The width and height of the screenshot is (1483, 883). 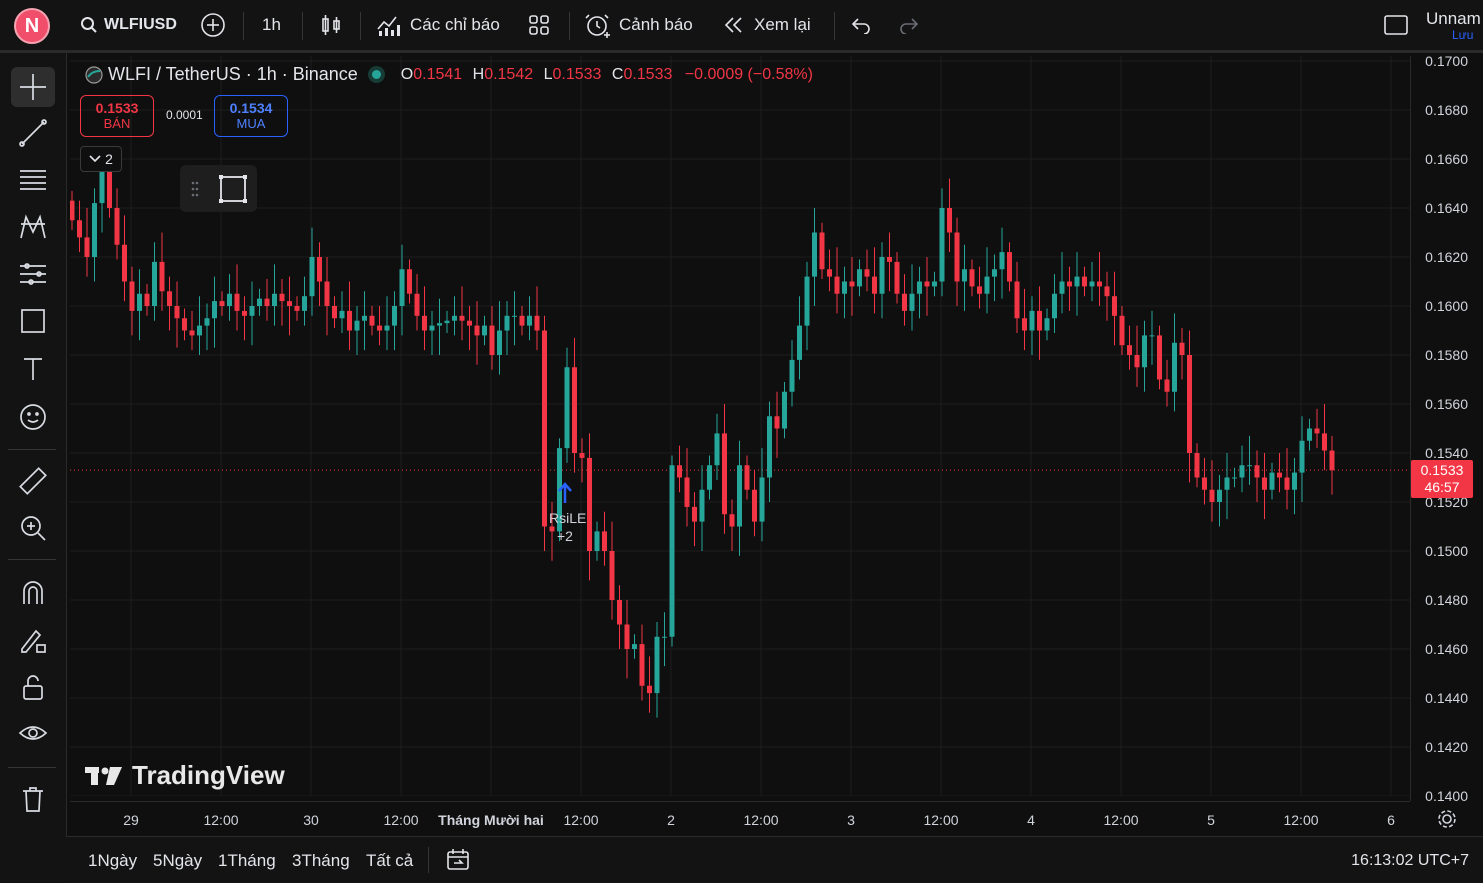 I want to click on chart-type-button, so click(x=331, y=25).